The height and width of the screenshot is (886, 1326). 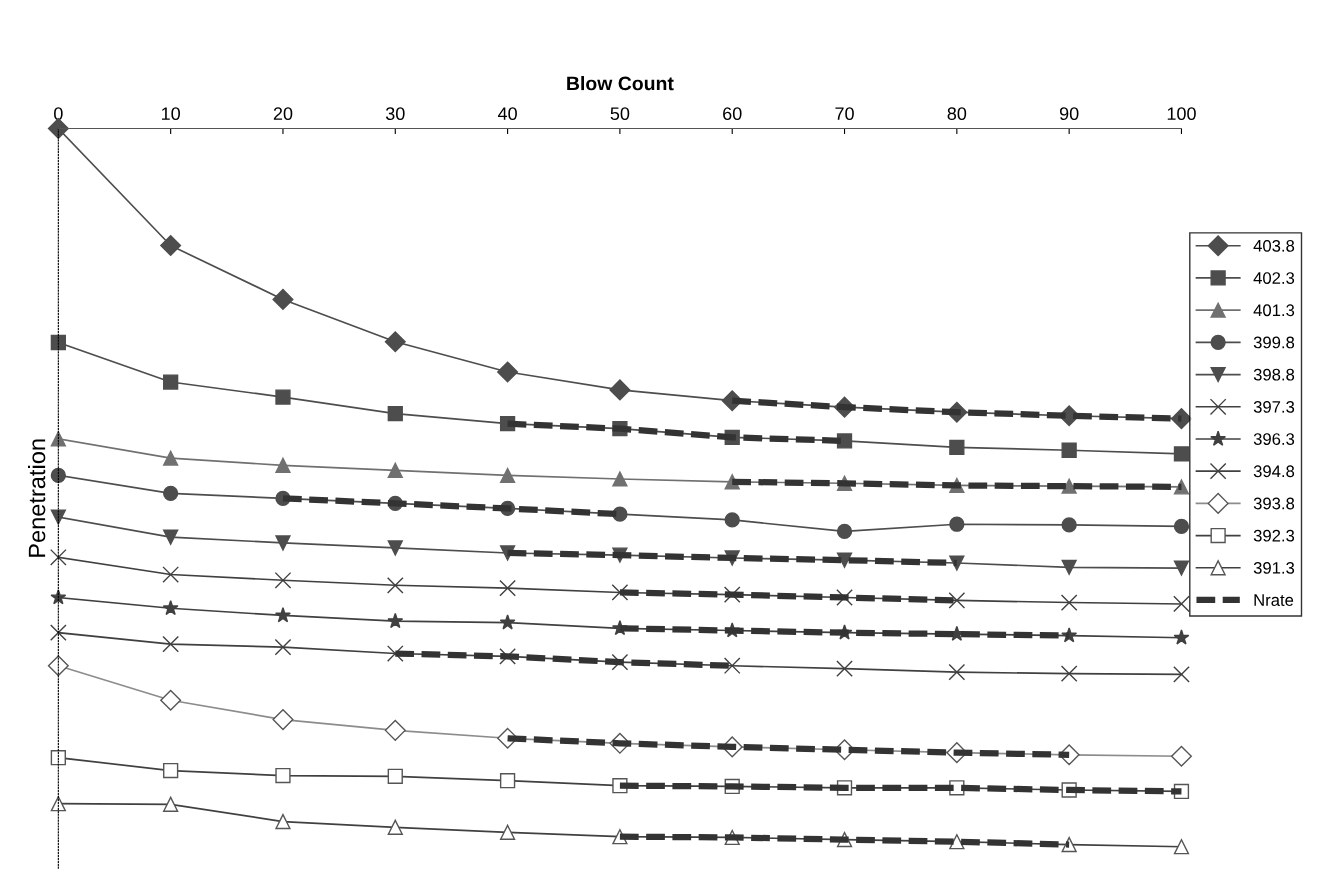 I want to click on legend-label: Nrate, so click(x=1274, y=600).